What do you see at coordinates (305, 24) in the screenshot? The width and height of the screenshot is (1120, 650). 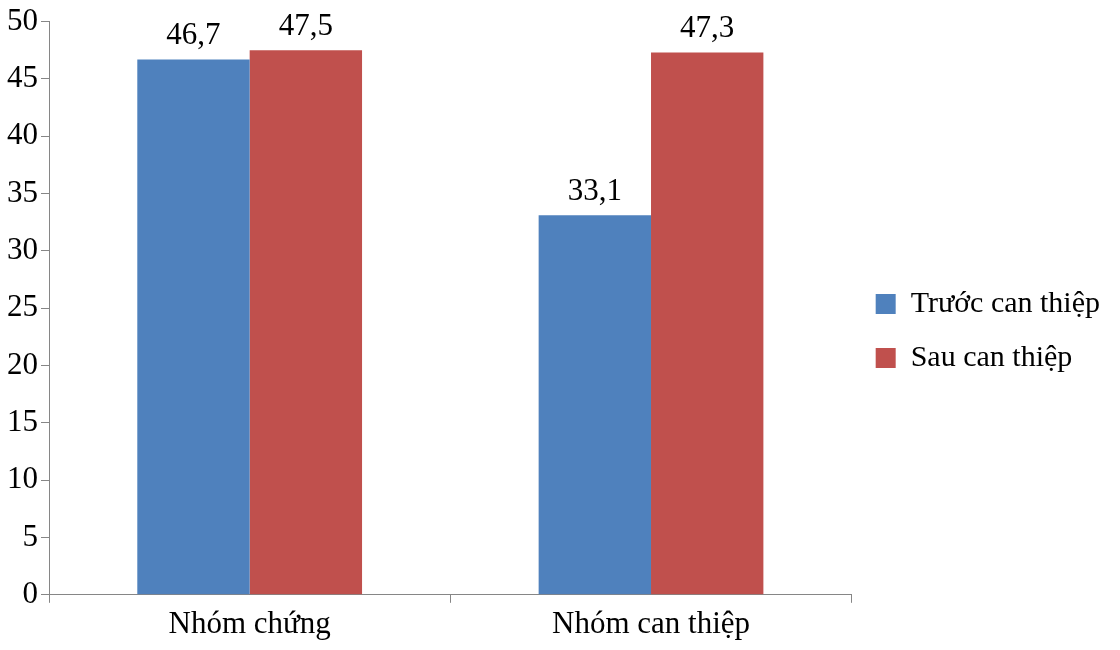 I see `data-label: 47,5` at bounding box center [305, 24].